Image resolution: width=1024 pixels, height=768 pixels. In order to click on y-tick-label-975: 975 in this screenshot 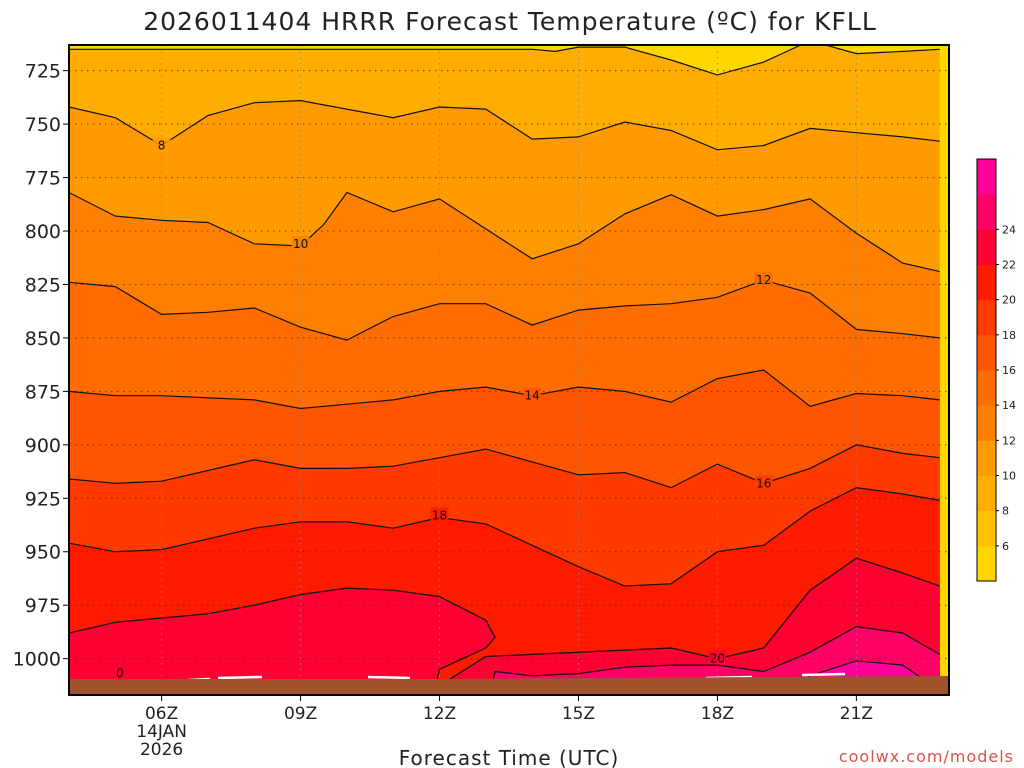, I will do `click(43, 606)`.